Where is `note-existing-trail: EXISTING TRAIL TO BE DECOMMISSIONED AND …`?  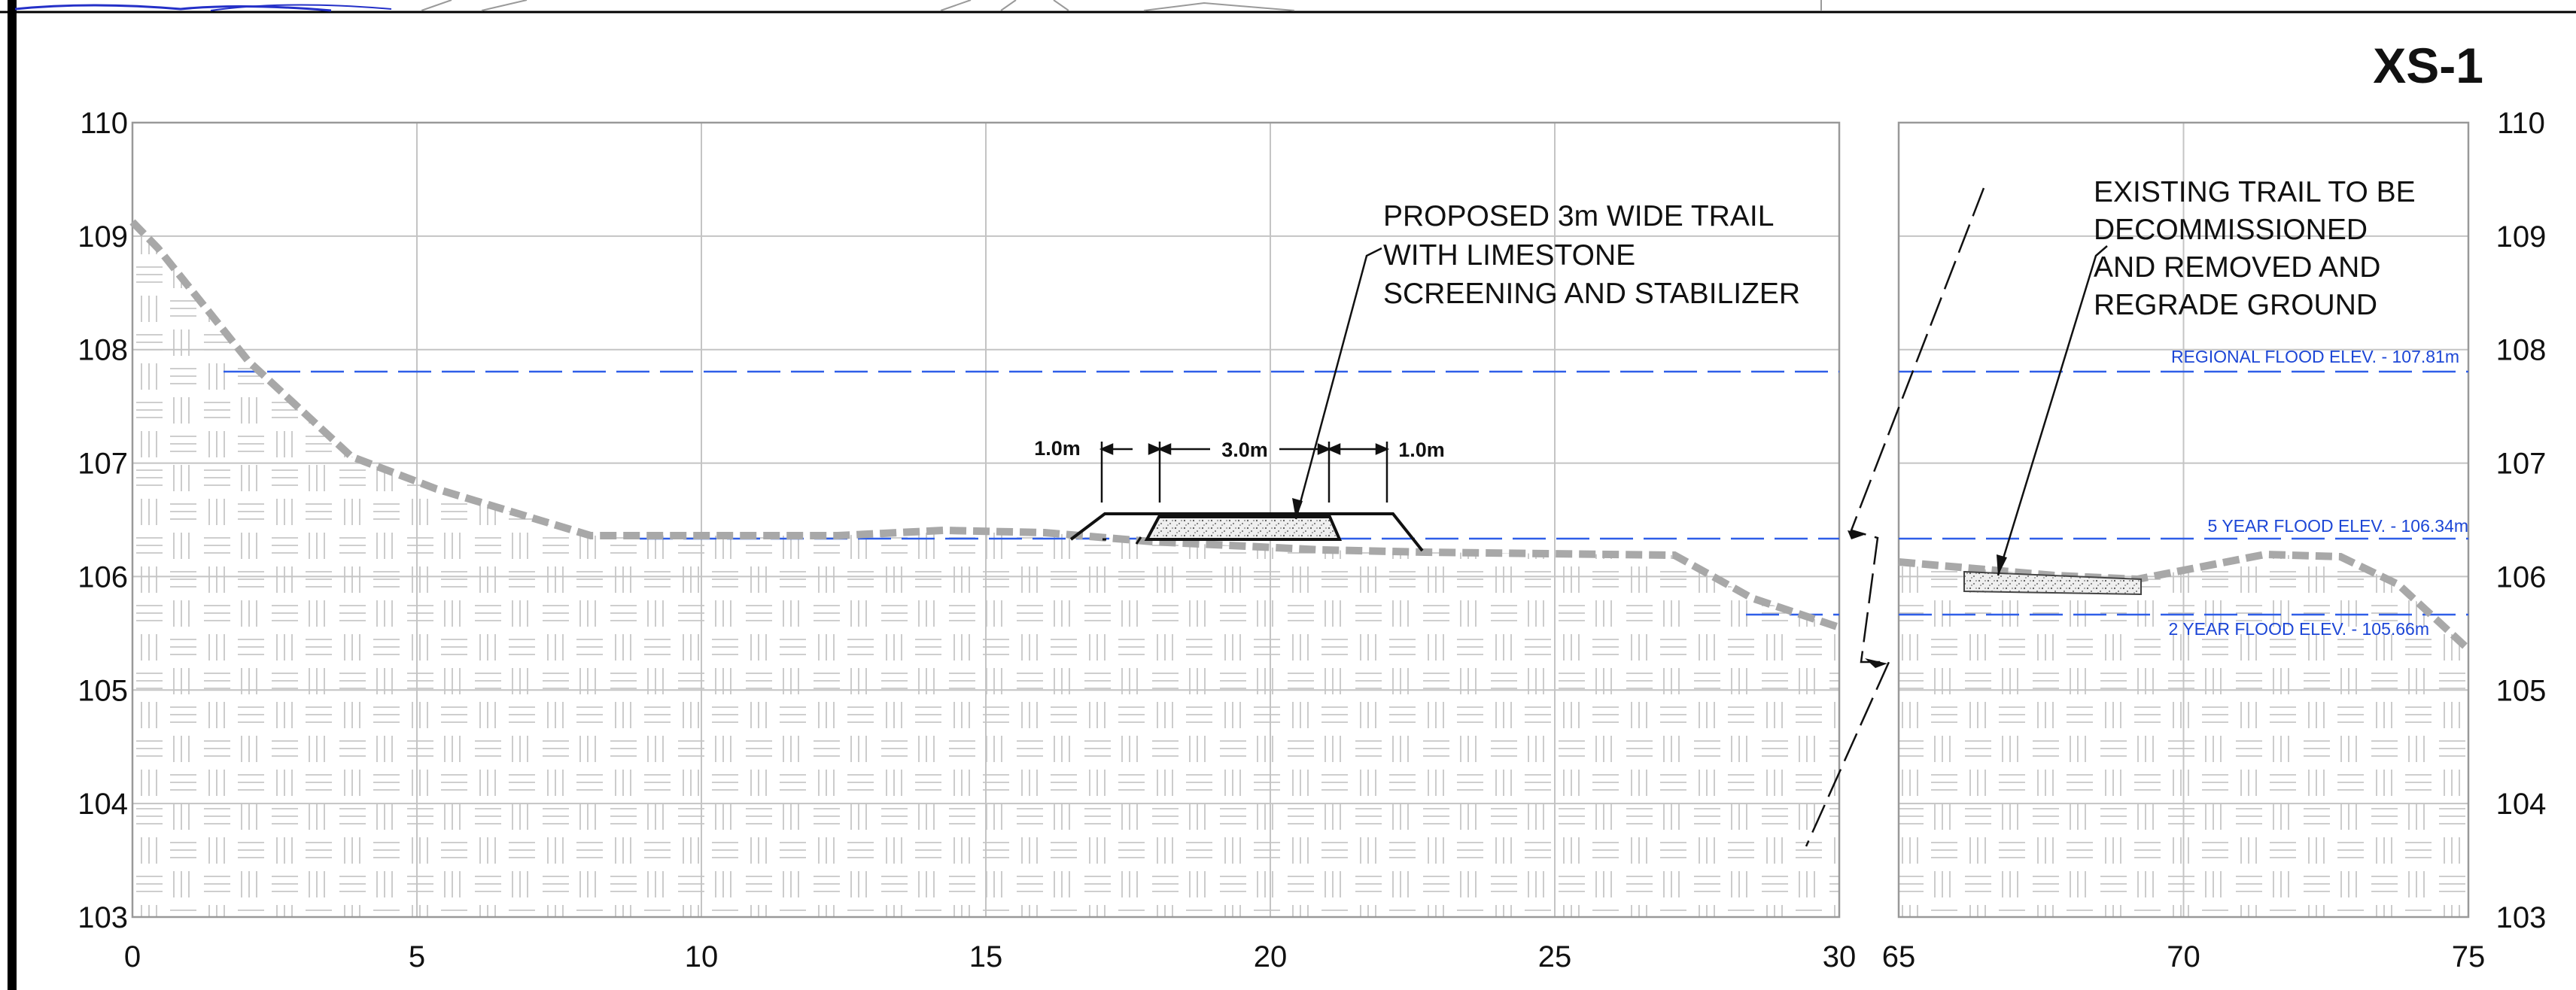
note-existing-trail: EXISTING TRAIL TO BE DECOMMISSIONED AND … is located at coordinates (2259, 248).